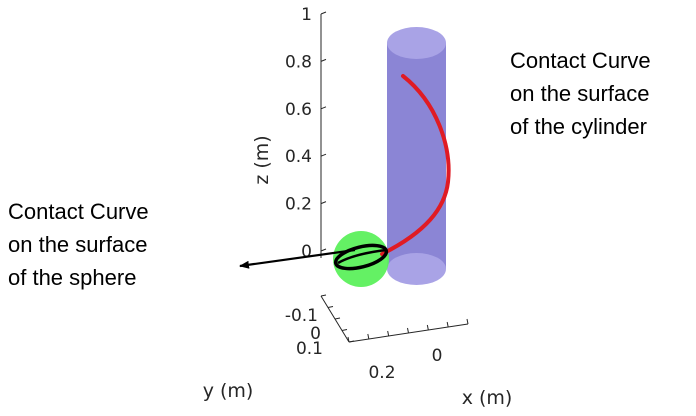  What do you see at coordinates (415, 165) in the screenshot?
I see `cylinder-contact-curve` at bounding box center [415, 165].